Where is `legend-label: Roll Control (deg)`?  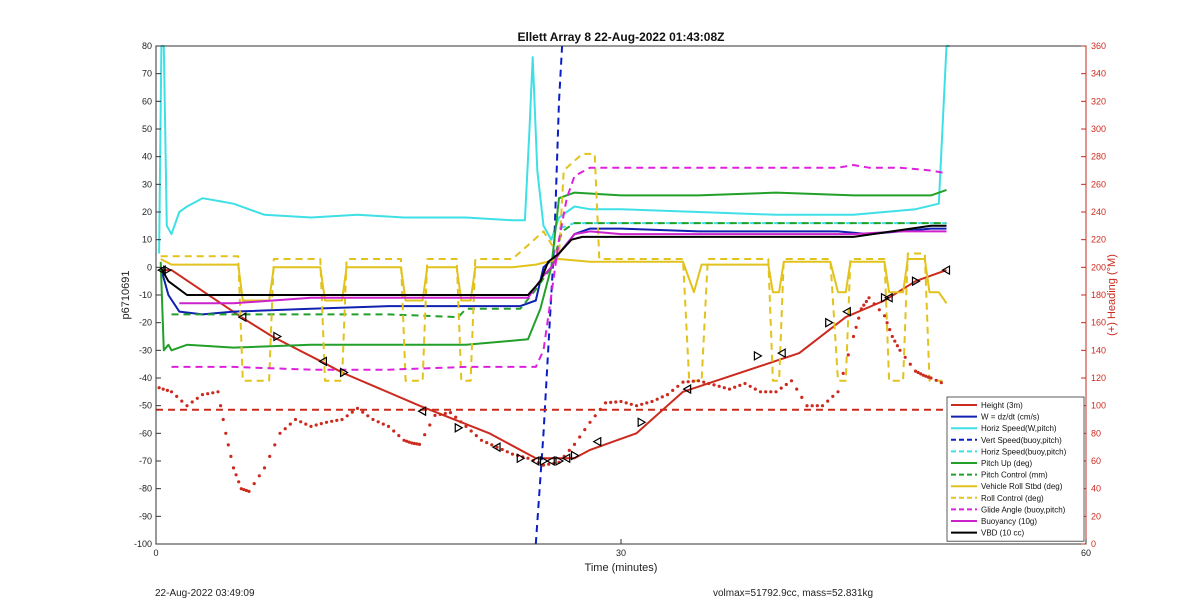 legend-label: Roll Control (deg) is located at coordinates (1012, 498).